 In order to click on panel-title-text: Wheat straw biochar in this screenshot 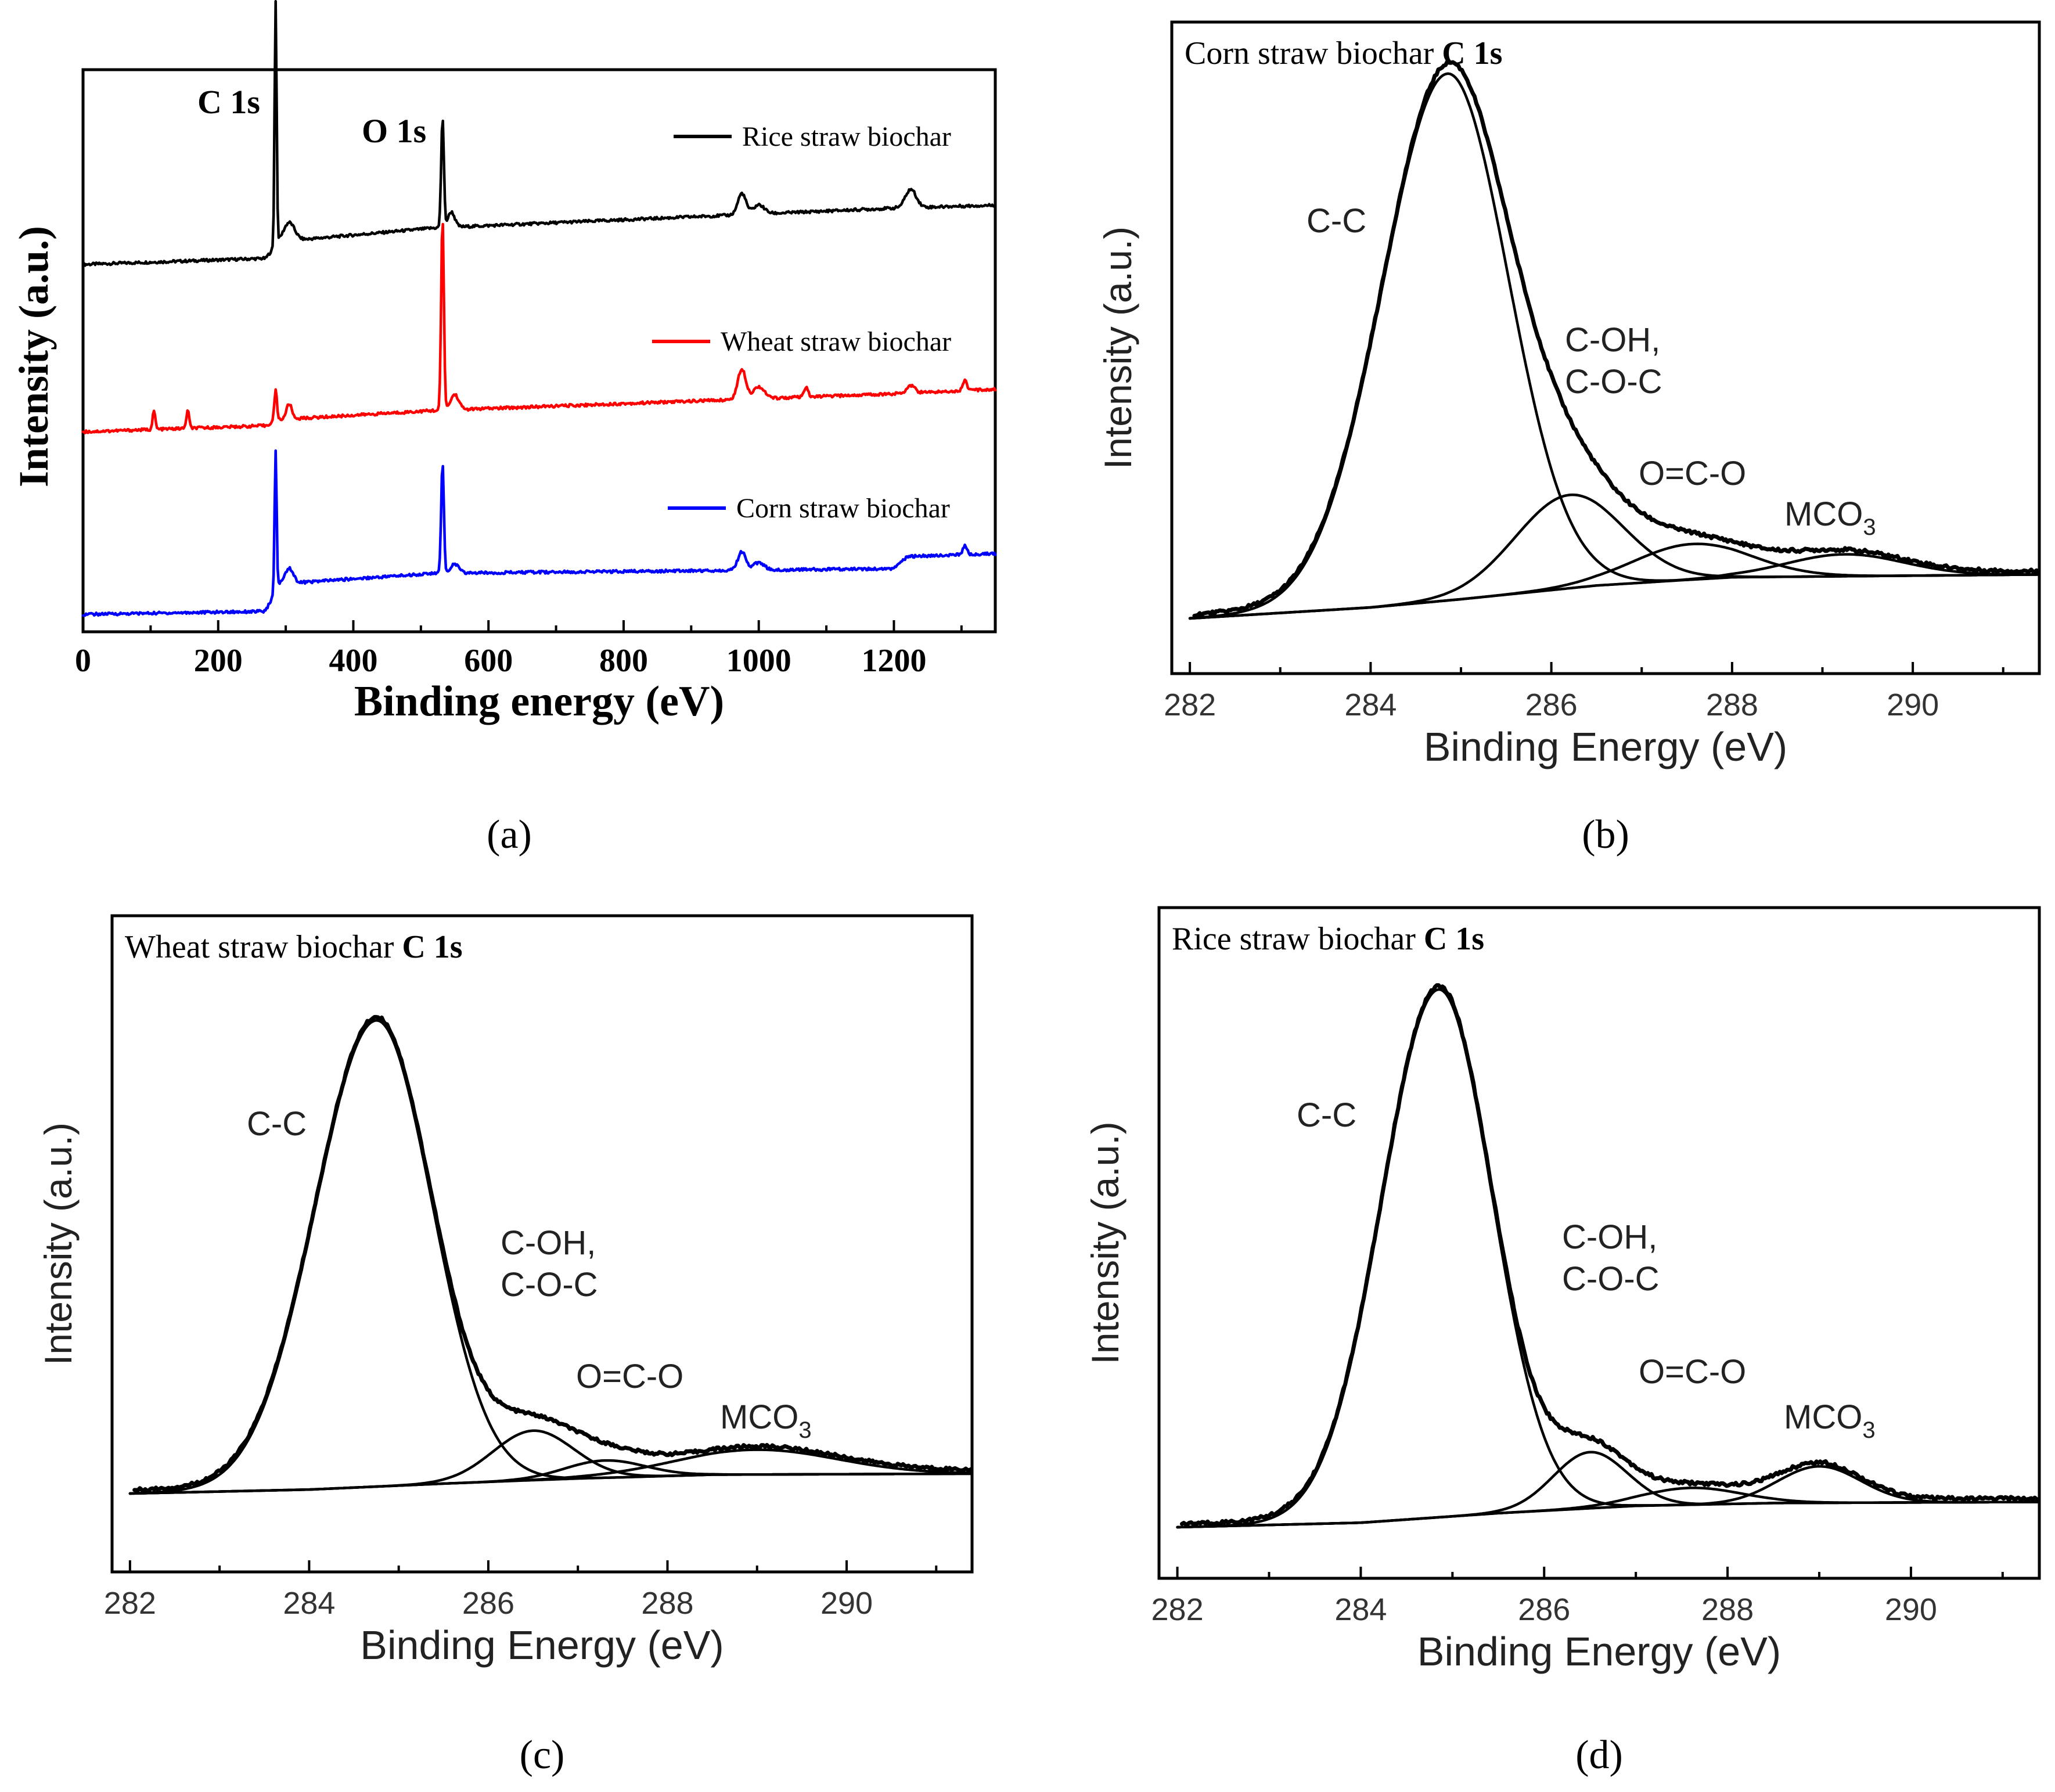, I will do `click(263, 947)`.